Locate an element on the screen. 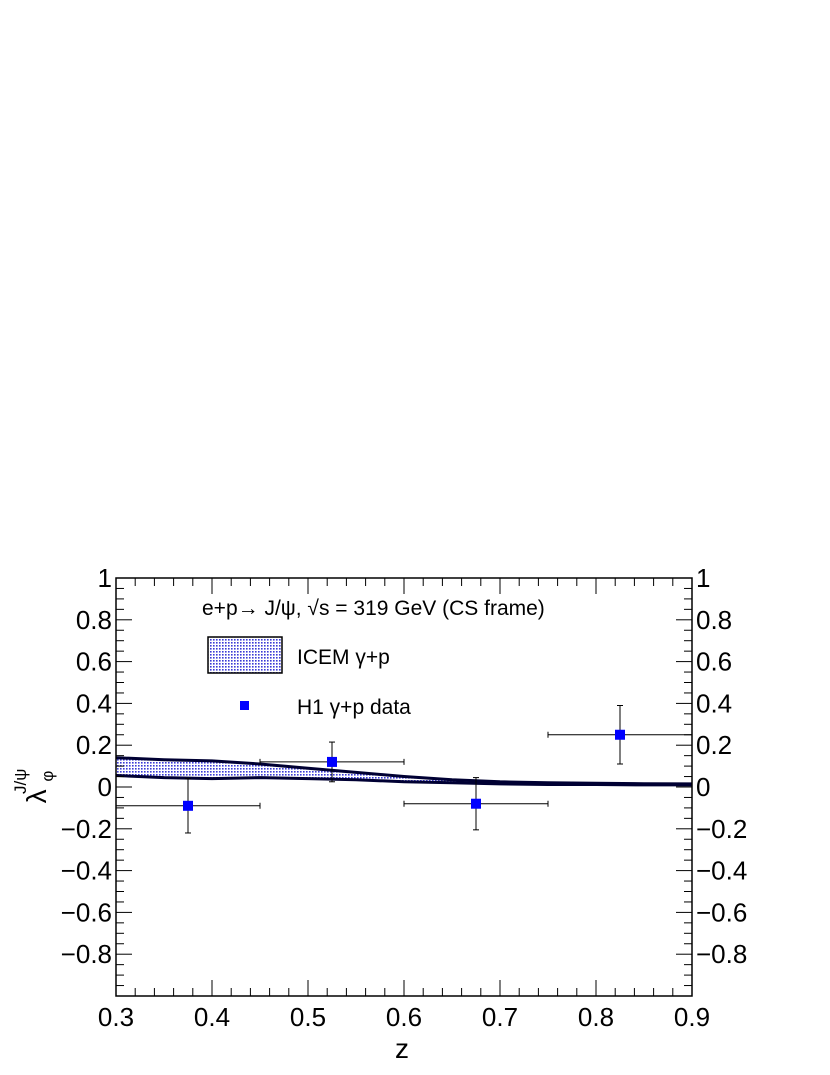  y-tick-label-right: −0.2 is located at coordinates (721, 829).